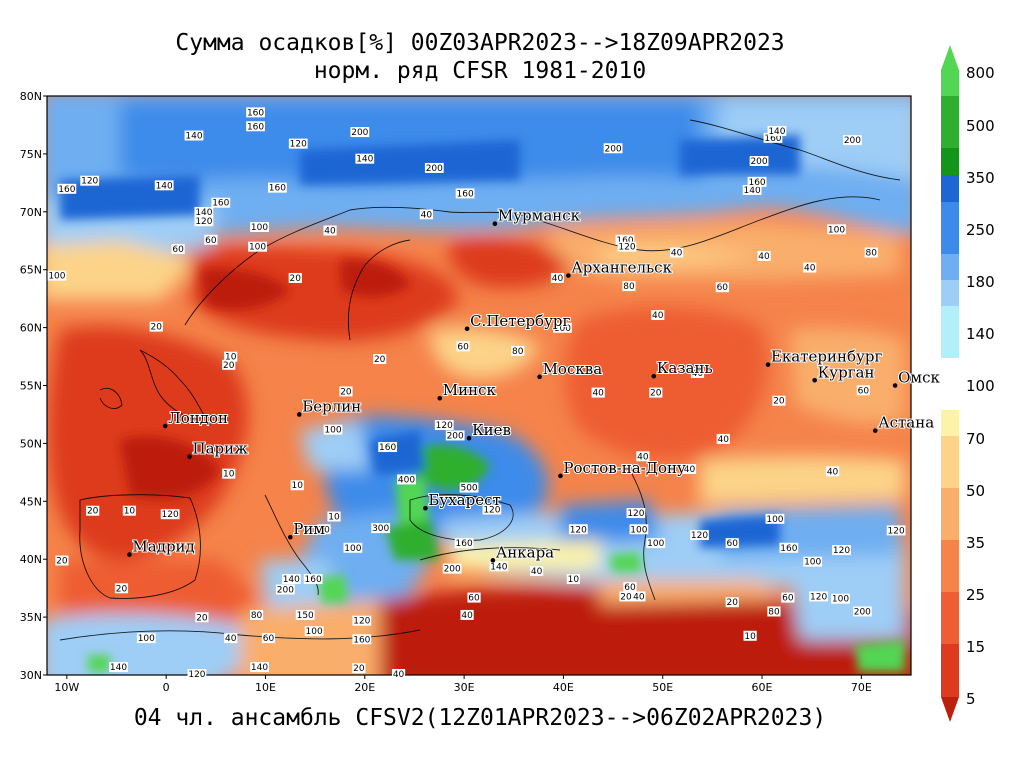  I want to click on contour-label: 80, so click(774, 612).